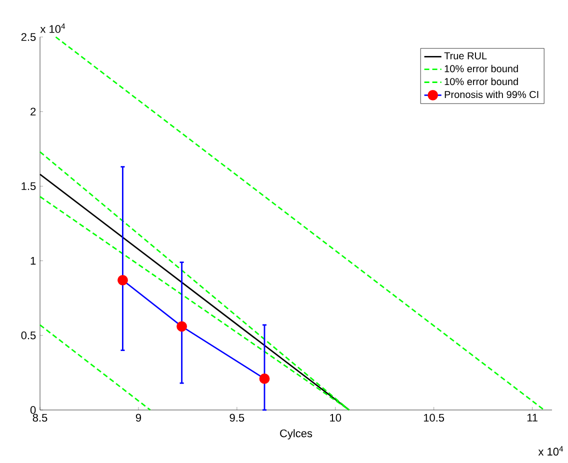  I want to click on x-tick-label: 10.5, so click(434, 418).